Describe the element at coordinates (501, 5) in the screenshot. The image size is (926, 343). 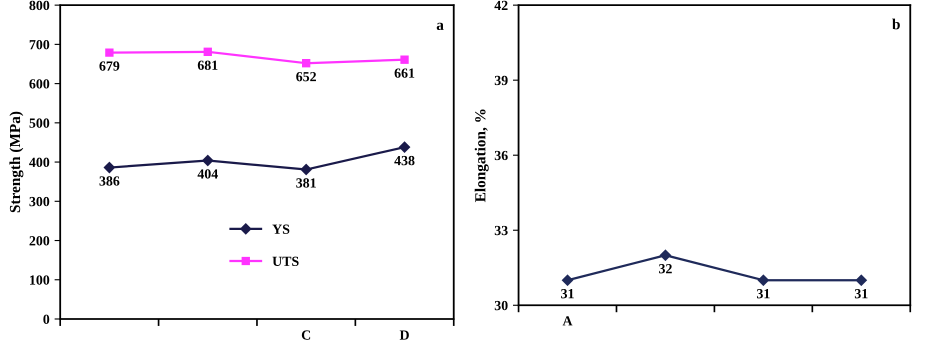
I see `y-tick-label: 42` at that location.